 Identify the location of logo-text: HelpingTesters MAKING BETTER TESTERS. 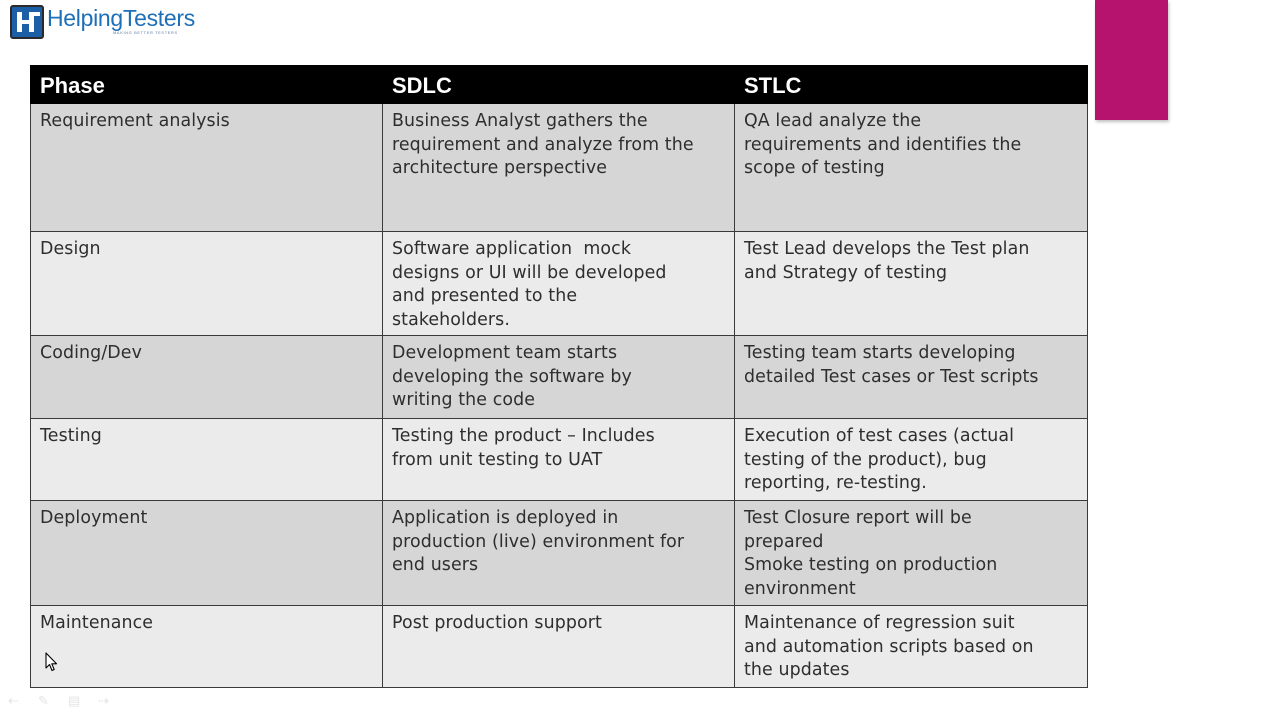
(121, 20).